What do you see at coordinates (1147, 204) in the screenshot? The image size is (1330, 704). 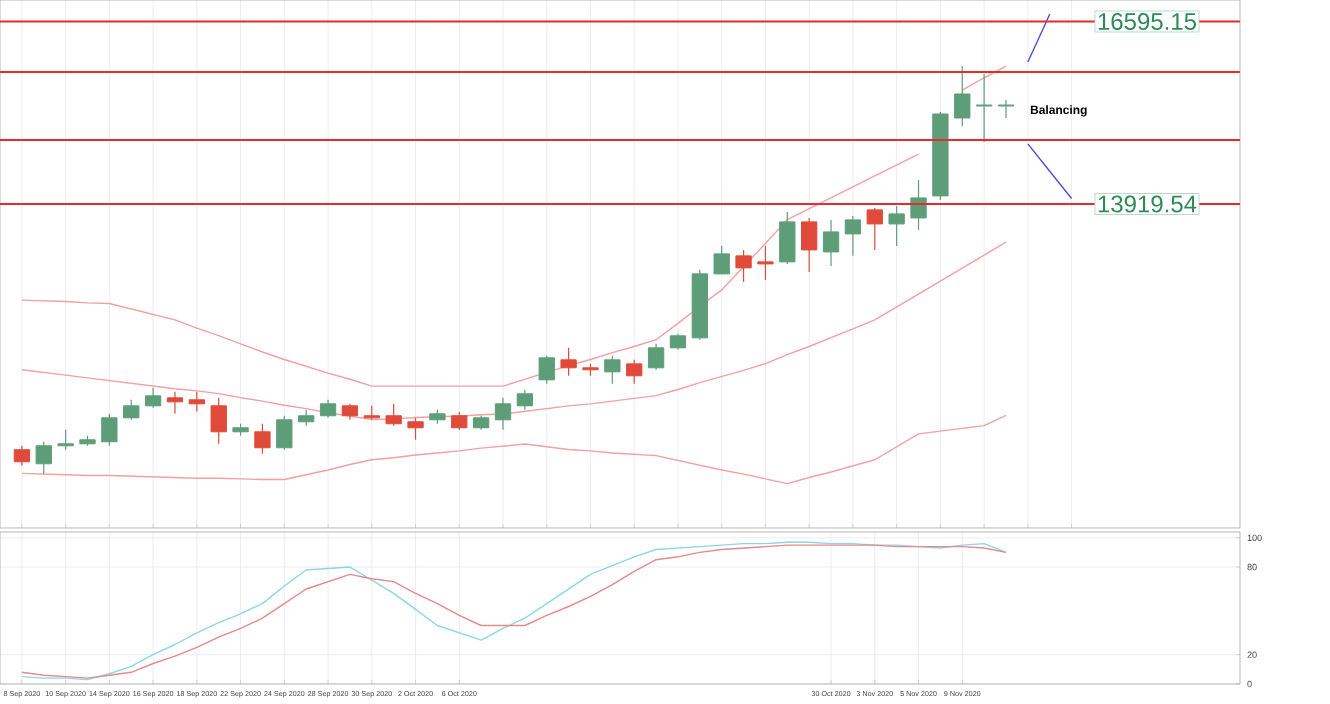 I see `ref-line-label: 13919.54` at bounding box center [1147, 204].